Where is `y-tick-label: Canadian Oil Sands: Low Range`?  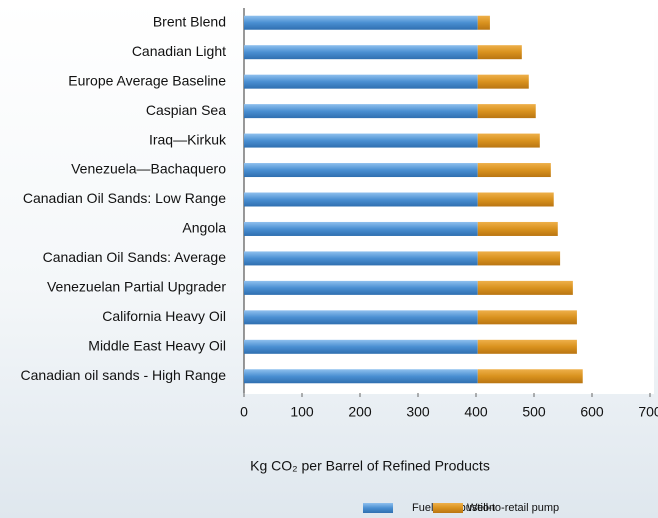
y-tick-label: Canadian Oil Sands: Low Range is located at coordinates (124, 198).